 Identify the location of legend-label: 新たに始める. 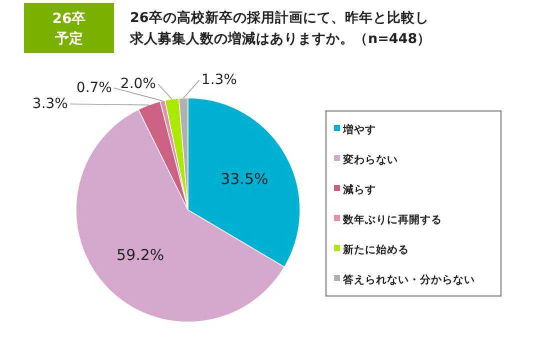
(375, 249).